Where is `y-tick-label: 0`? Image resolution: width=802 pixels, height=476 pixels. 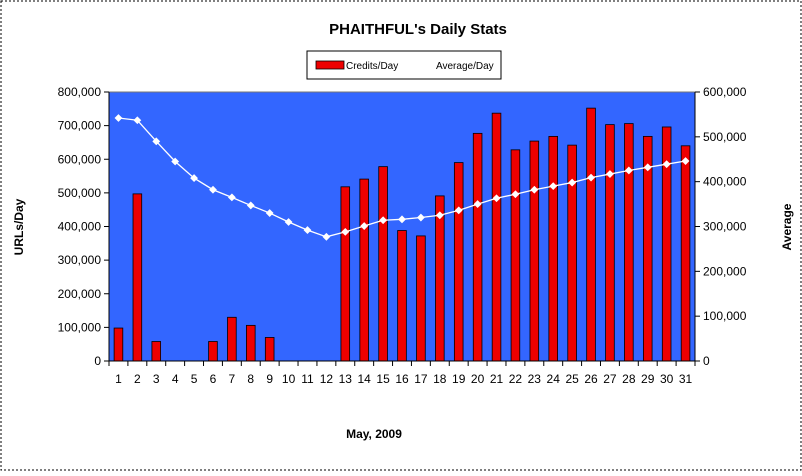 y-tick-label: 0 is located at coordinates (97, 361).